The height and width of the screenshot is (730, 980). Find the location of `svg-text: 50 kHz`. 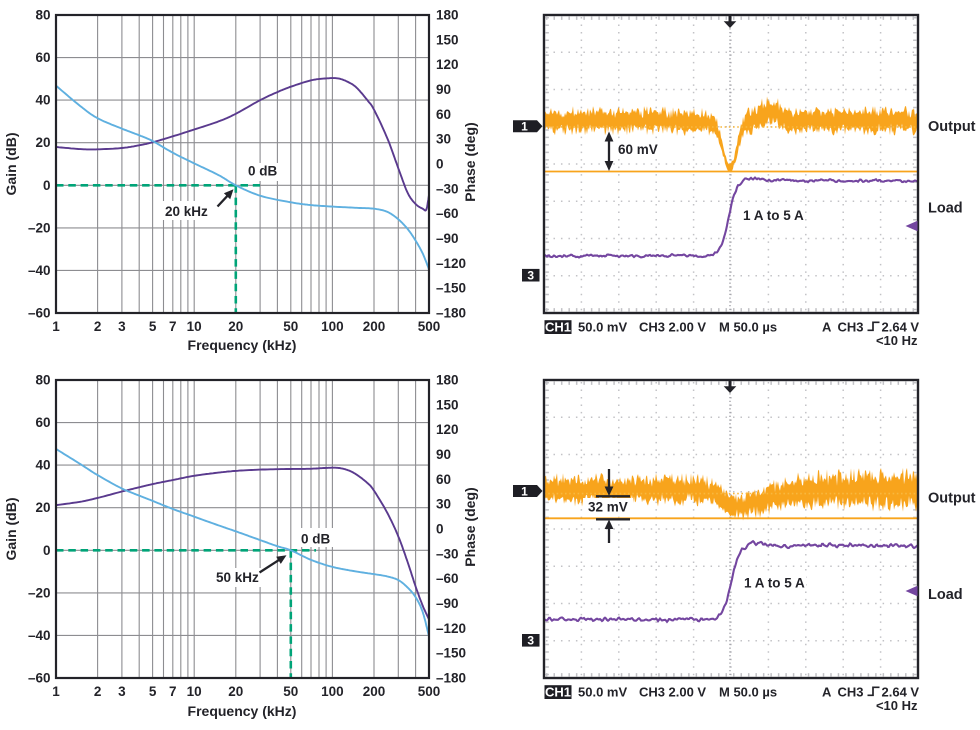

svg-text: 50 kHz is located at coordinates (237, 577).